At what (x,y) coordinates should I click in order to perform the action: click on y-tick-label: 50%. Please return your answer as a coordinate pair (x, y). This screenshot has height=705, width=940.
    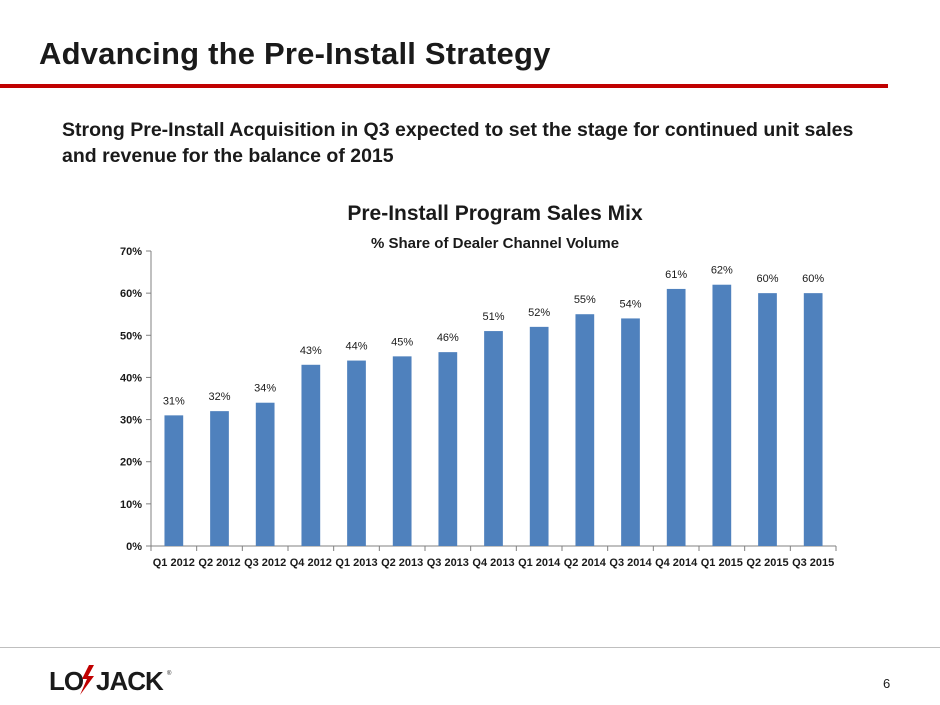
    Looking at the image, I should click on (131, 336).